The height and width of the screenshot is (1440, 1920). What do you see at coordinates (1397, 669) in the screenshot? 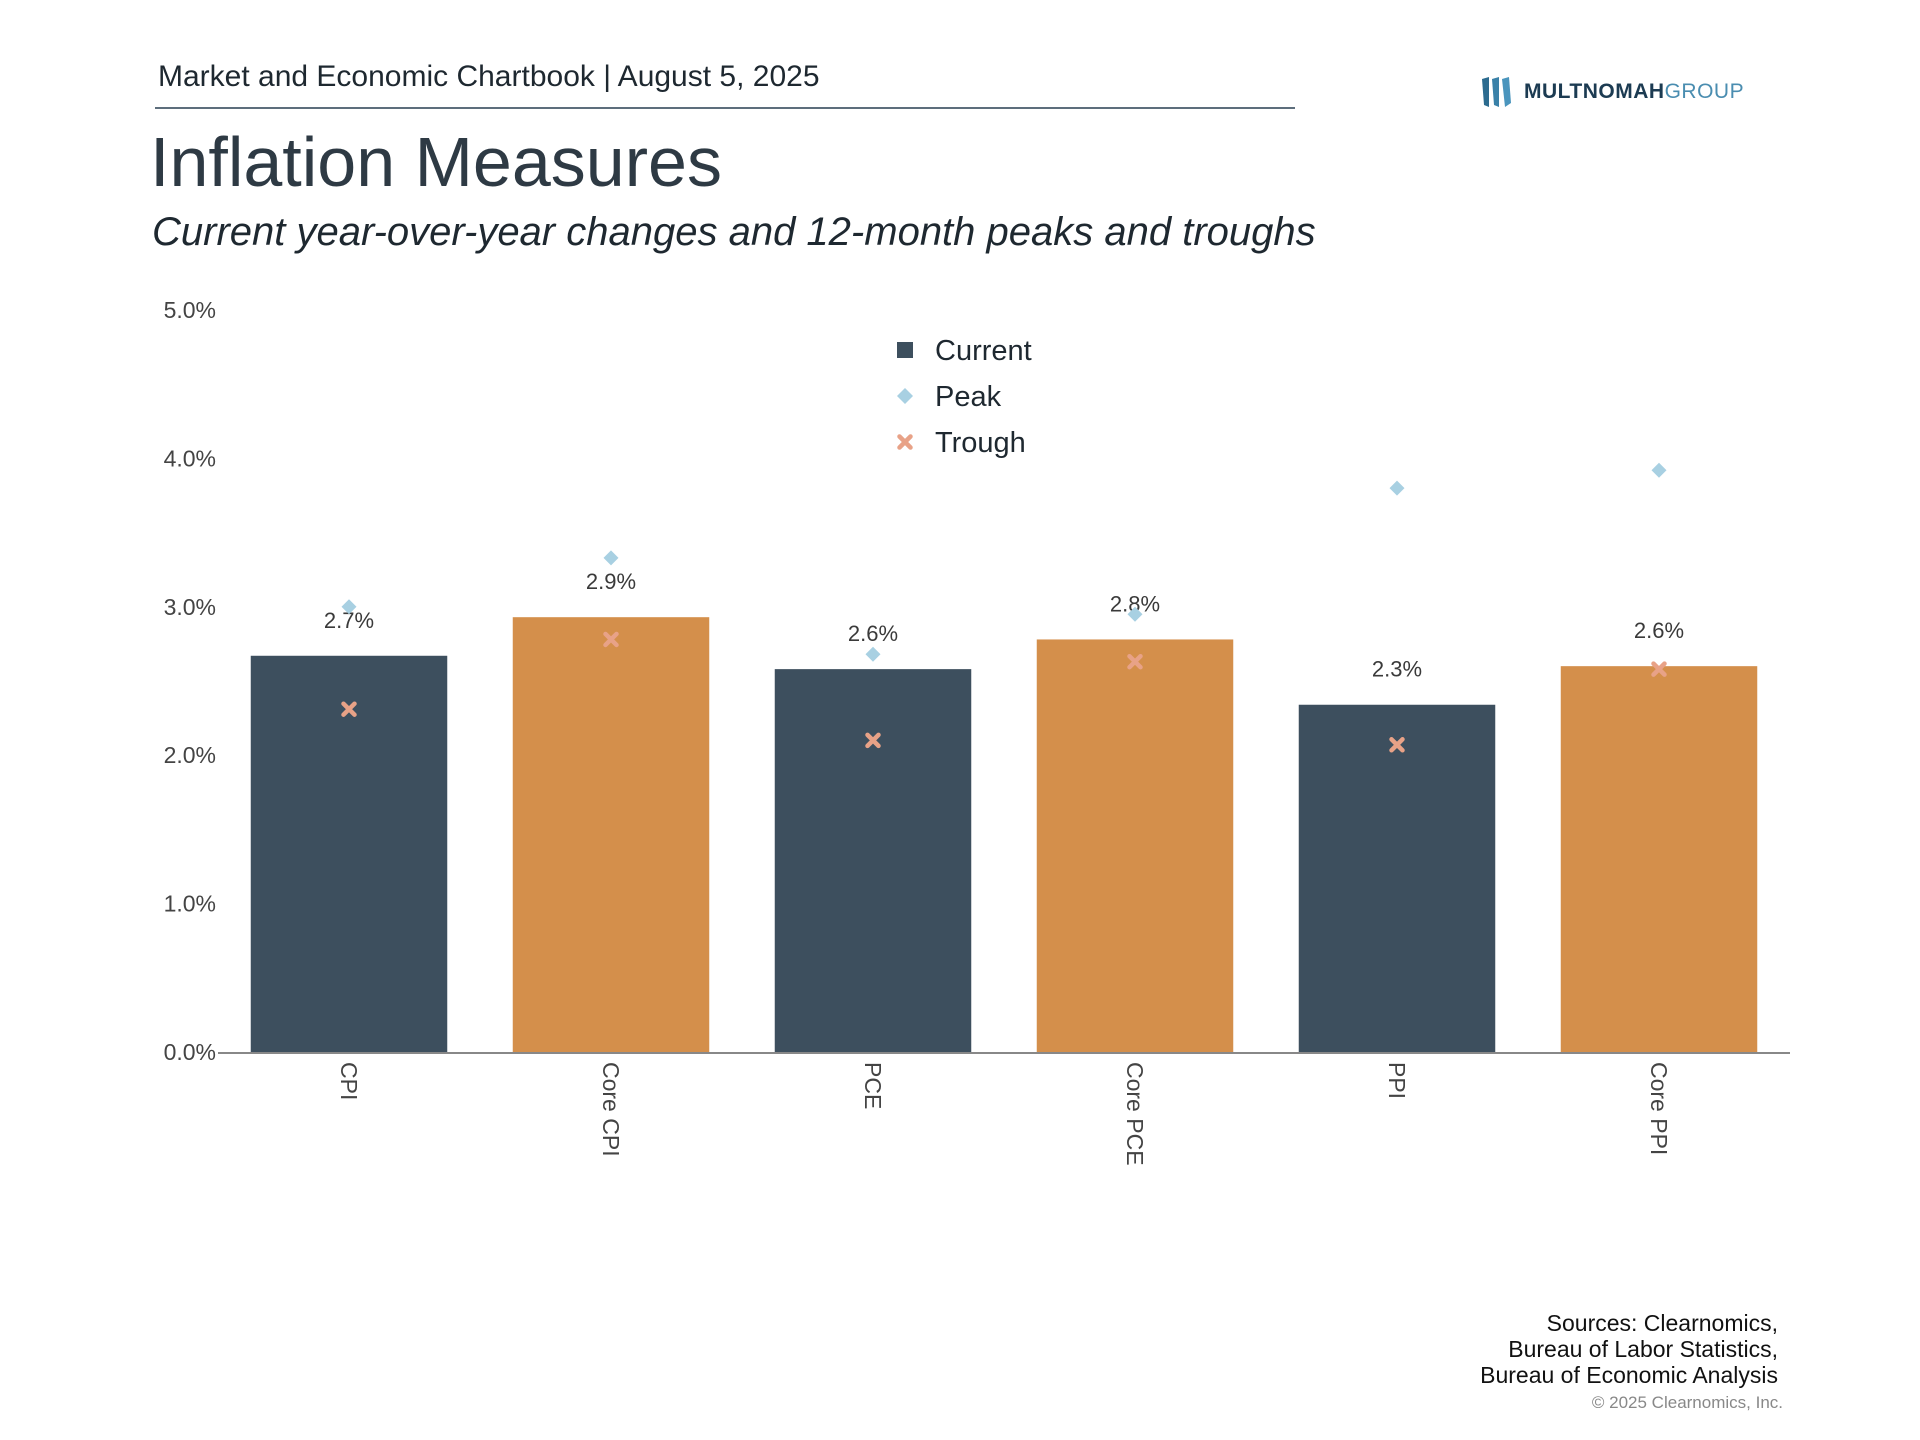
I see `data-label: 2.3%` at bounding box center [1397, 669].